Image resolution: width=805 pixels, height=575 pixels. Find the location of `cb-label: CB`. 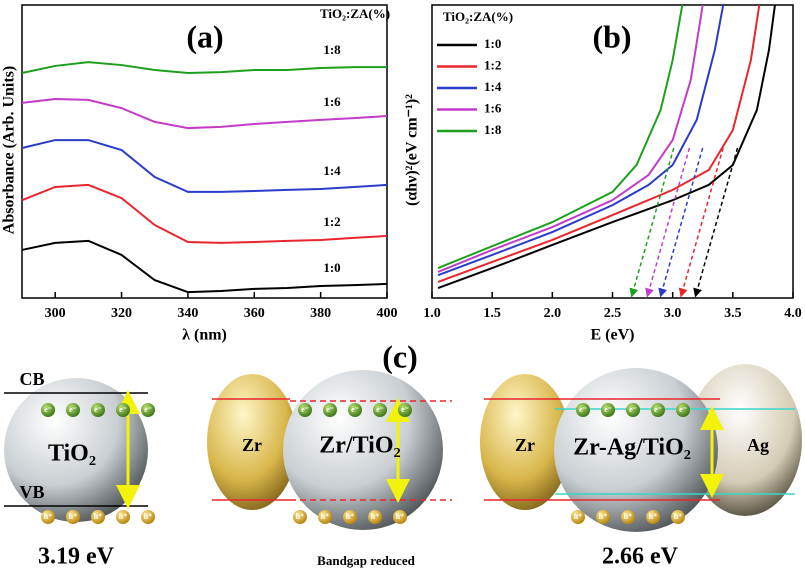

cb-label: CB is located at coordinates (31, 379).